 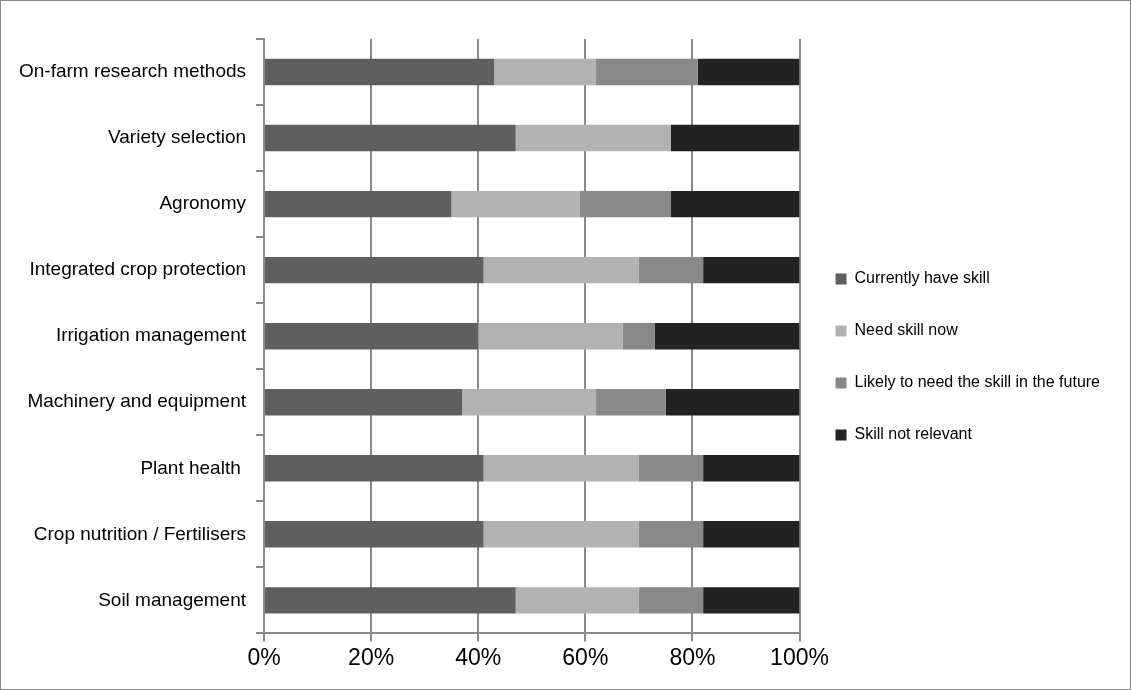 What do you see at coordinates (977, 382) in the screenshot?
I see `legend-label: Likely to need the skill in the future` at bounding box center [977, 382].